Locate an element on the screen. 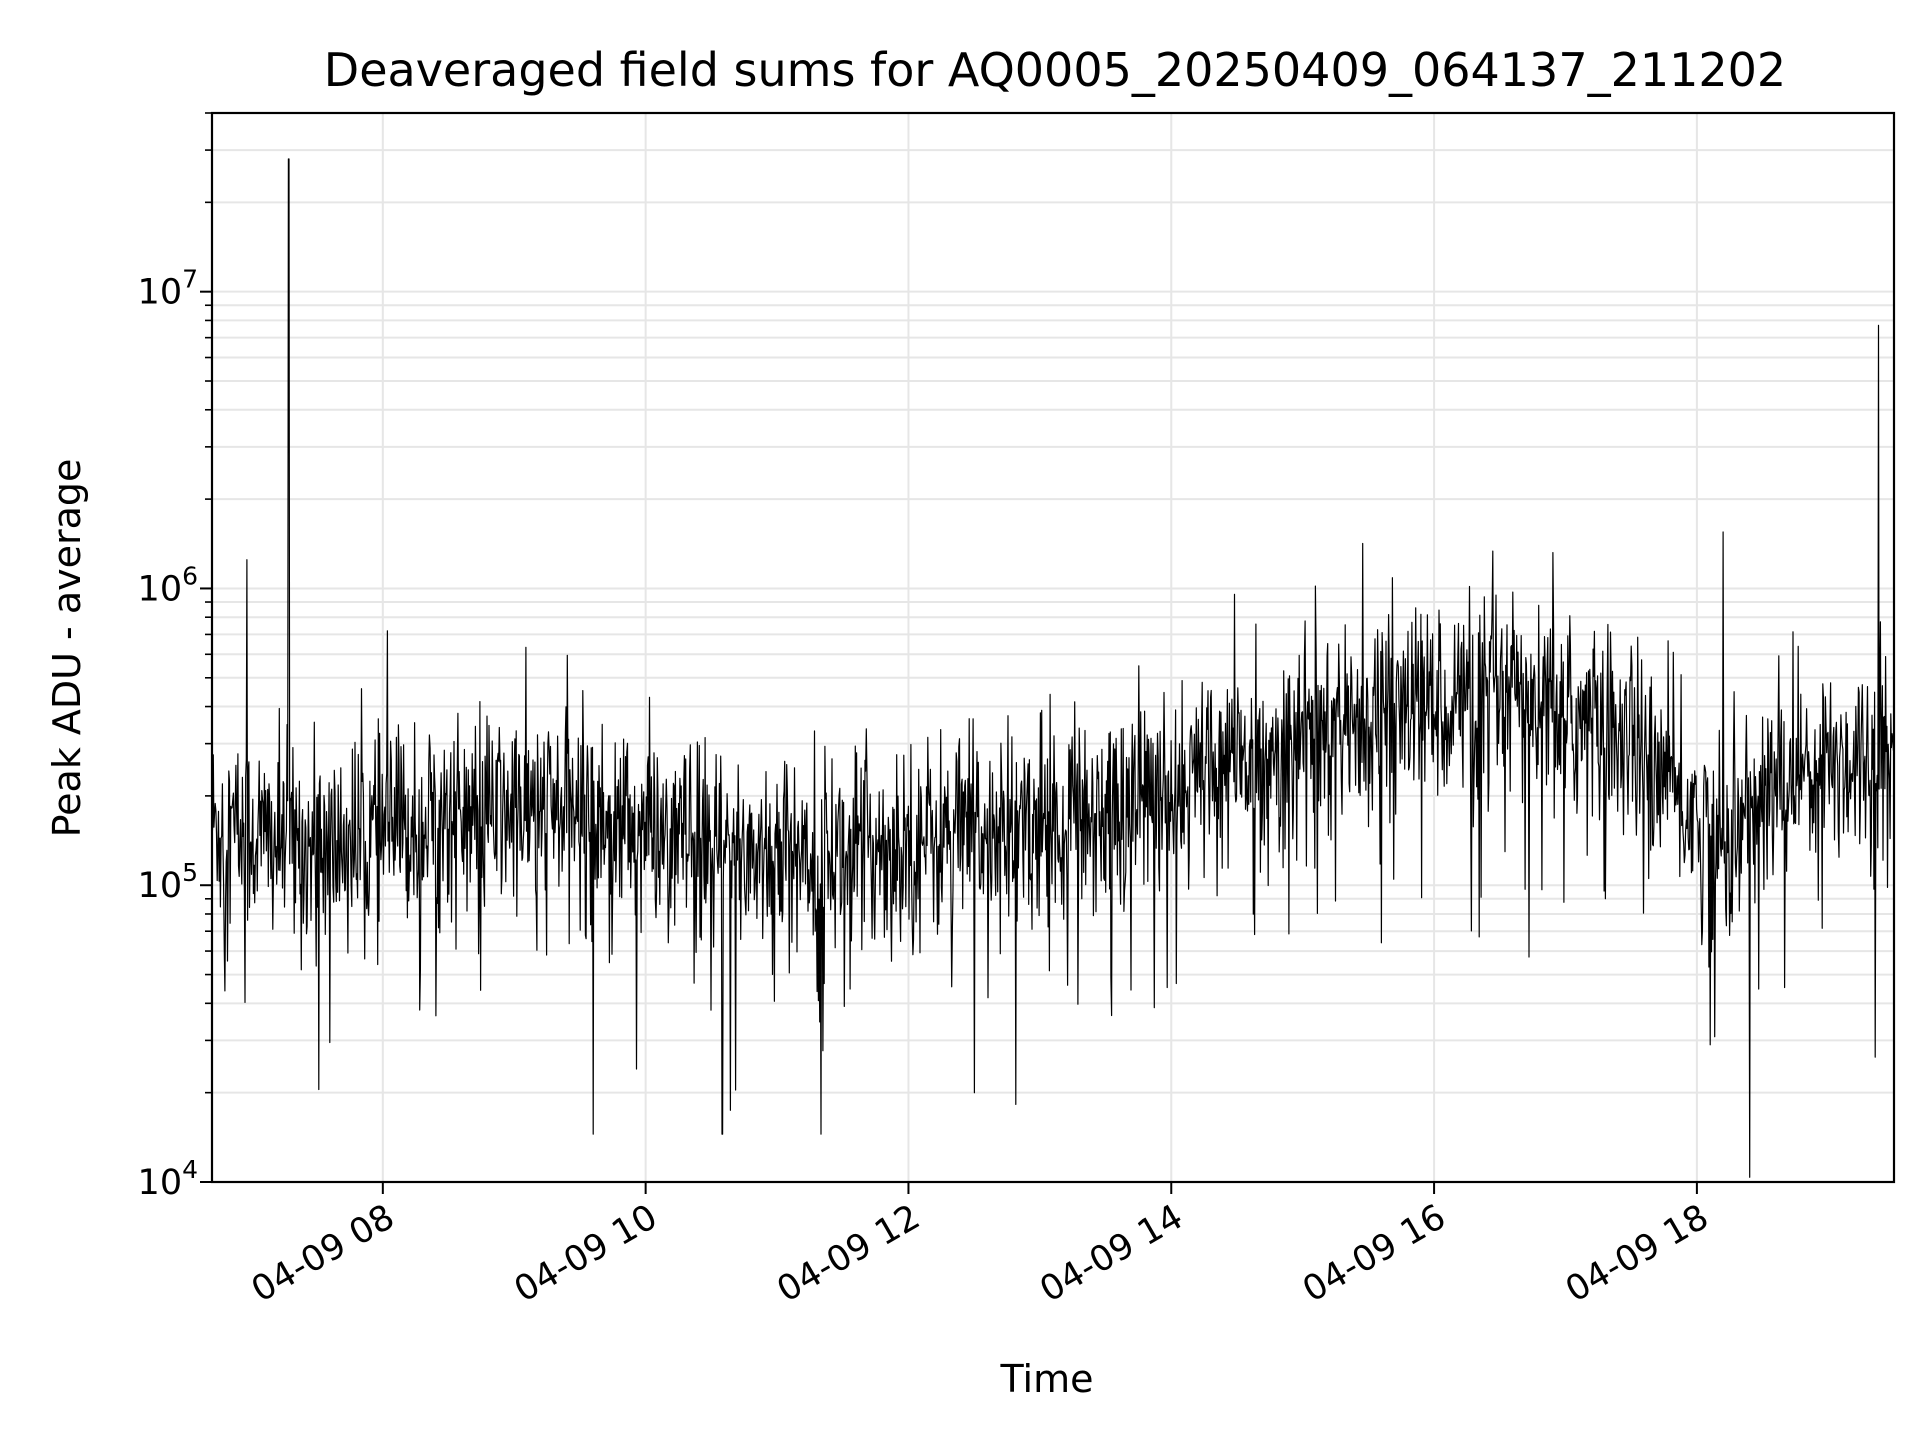 The width and height of the screenshot is (1920, 1440). y-tick-label: 10⁷ is located at coordinates (168, 289).